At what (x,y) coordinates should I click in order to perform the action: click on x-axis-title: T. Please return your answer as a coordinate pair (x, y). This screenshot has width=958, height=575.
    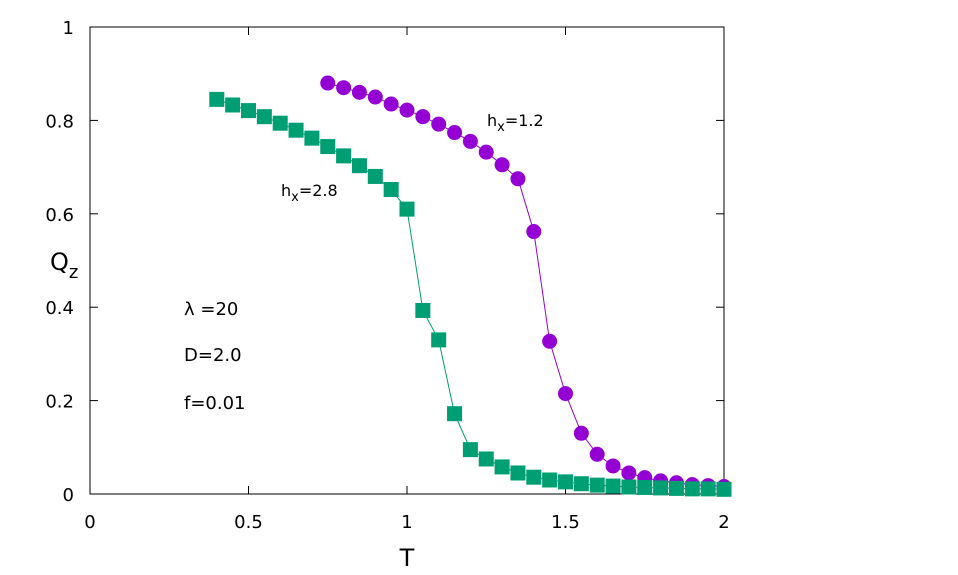
    Looking at the image, I should click on (407, 558).